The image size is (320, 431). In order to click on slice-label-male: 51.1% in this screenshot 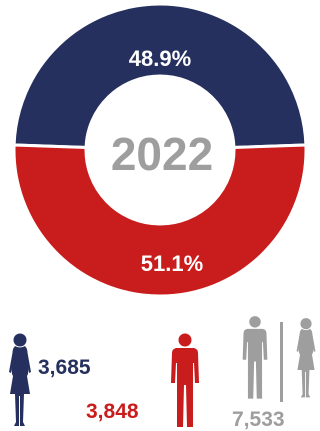, I will do `click(172, 263)`.